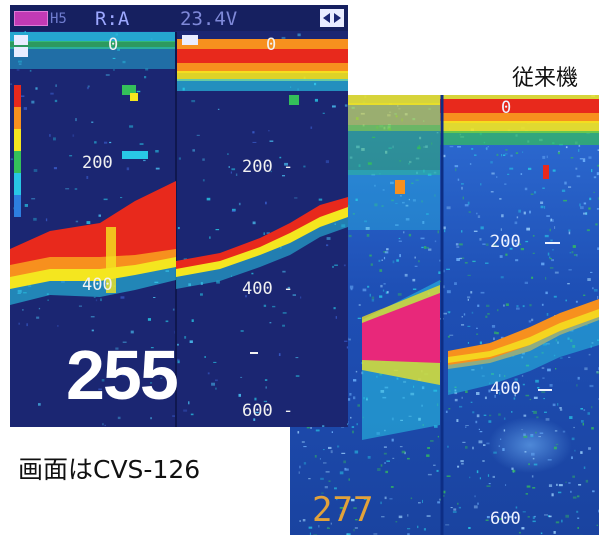 This screenshot has height=535, width=599. I want to click on cvs126-depth-readout: 255, so click(122, 375).